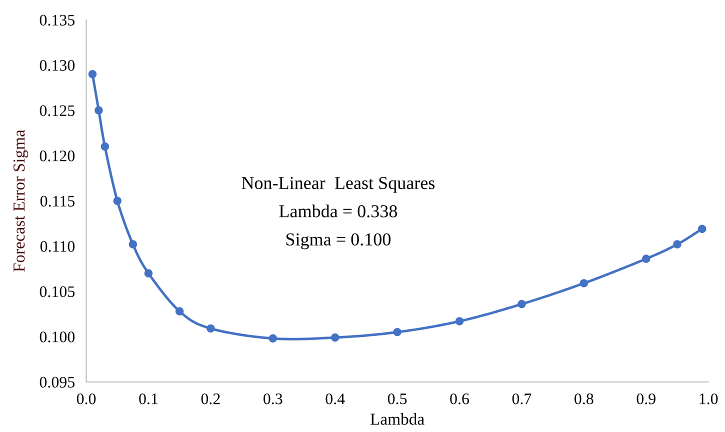 The height and width of the screenshot is (432, 725). Describe the element at coordinates (584, 398) in the screenshot. I see `x-tick-label: 0.8` at that location.